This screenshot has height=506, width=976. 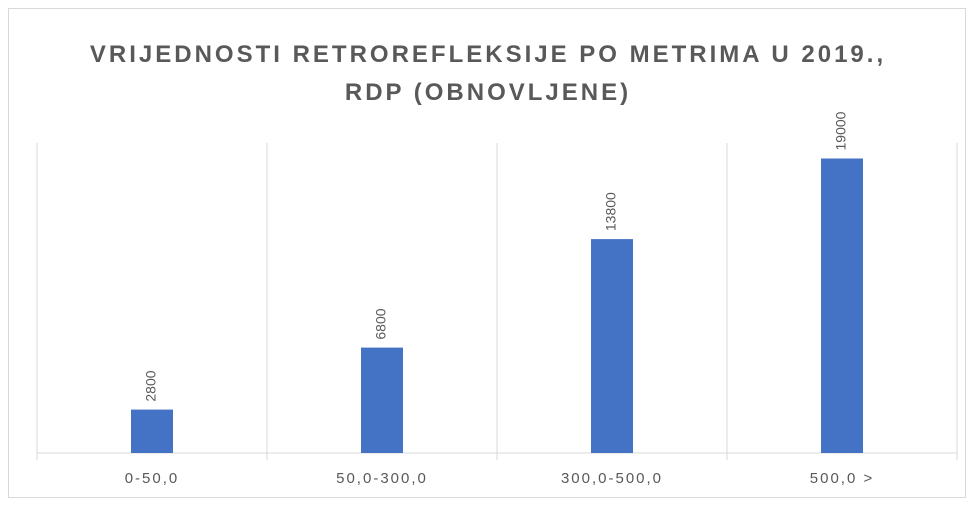 What do you see at coordinates (381, 323) in the screenshot?
I see `data-label: 6800` at bounding box center [381, 323].